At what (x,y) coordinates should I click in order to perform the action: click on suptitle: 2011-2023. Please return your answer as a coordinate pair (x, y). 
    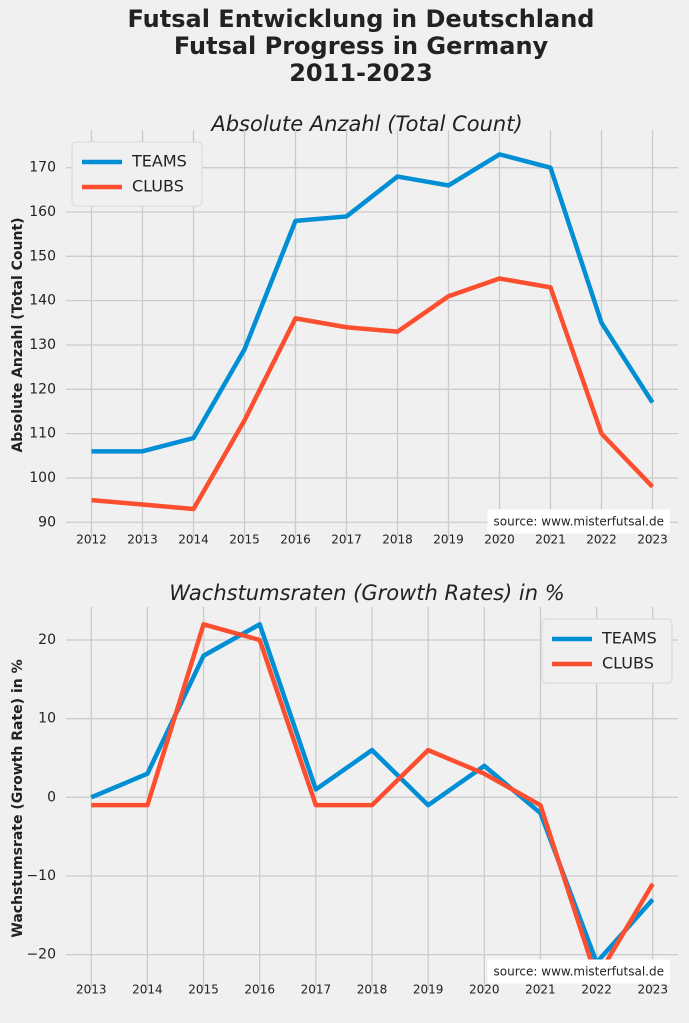
    Looking at the image, I should click on (361, 73).